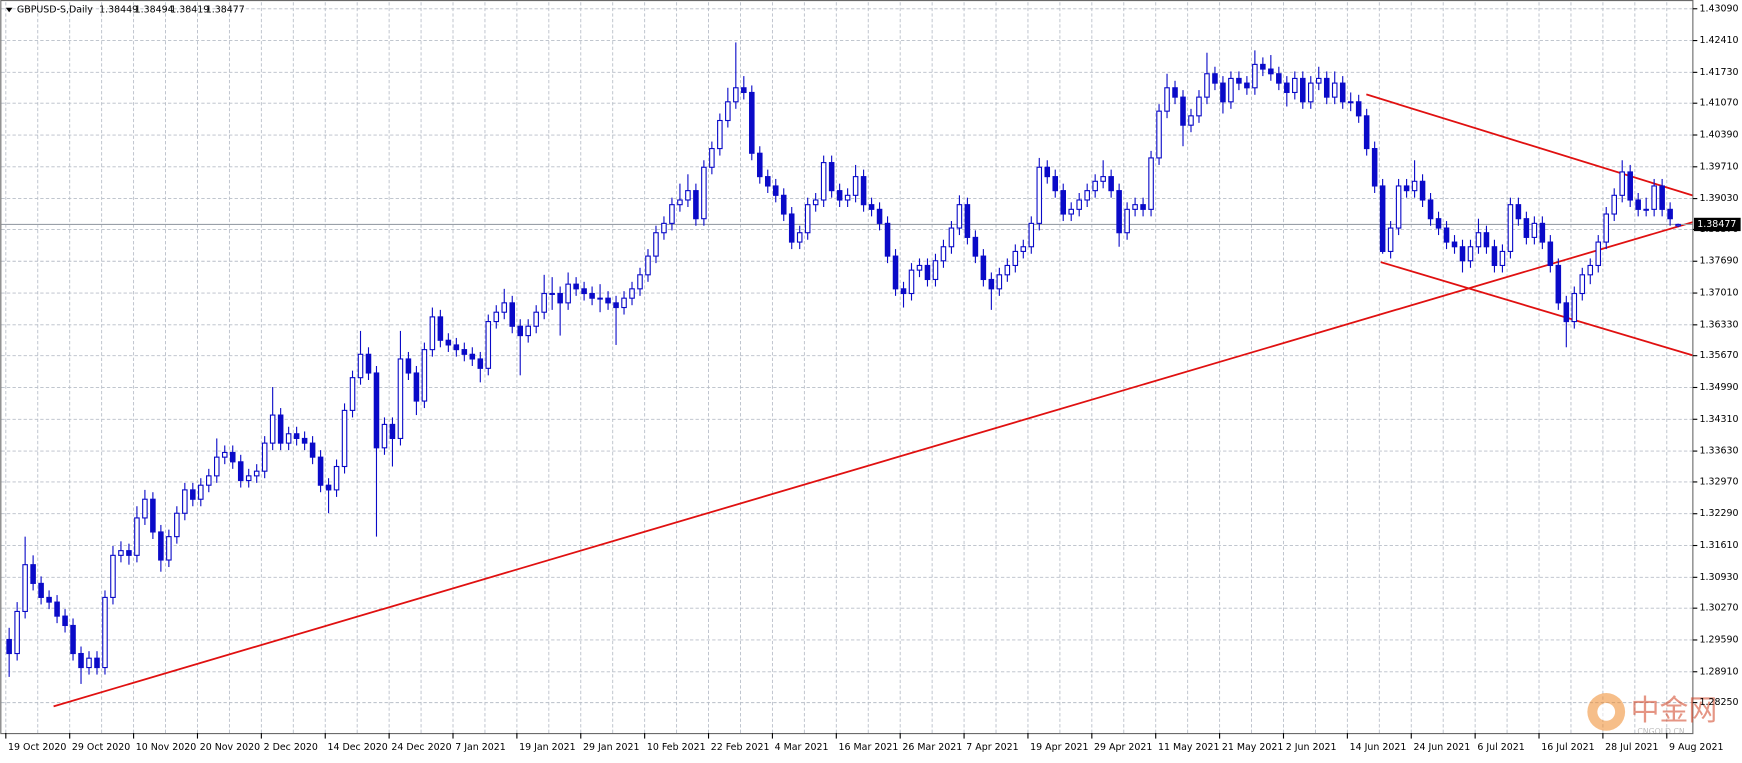  I want to click on y-tick-label: 1.41070, so click(1719, 103).